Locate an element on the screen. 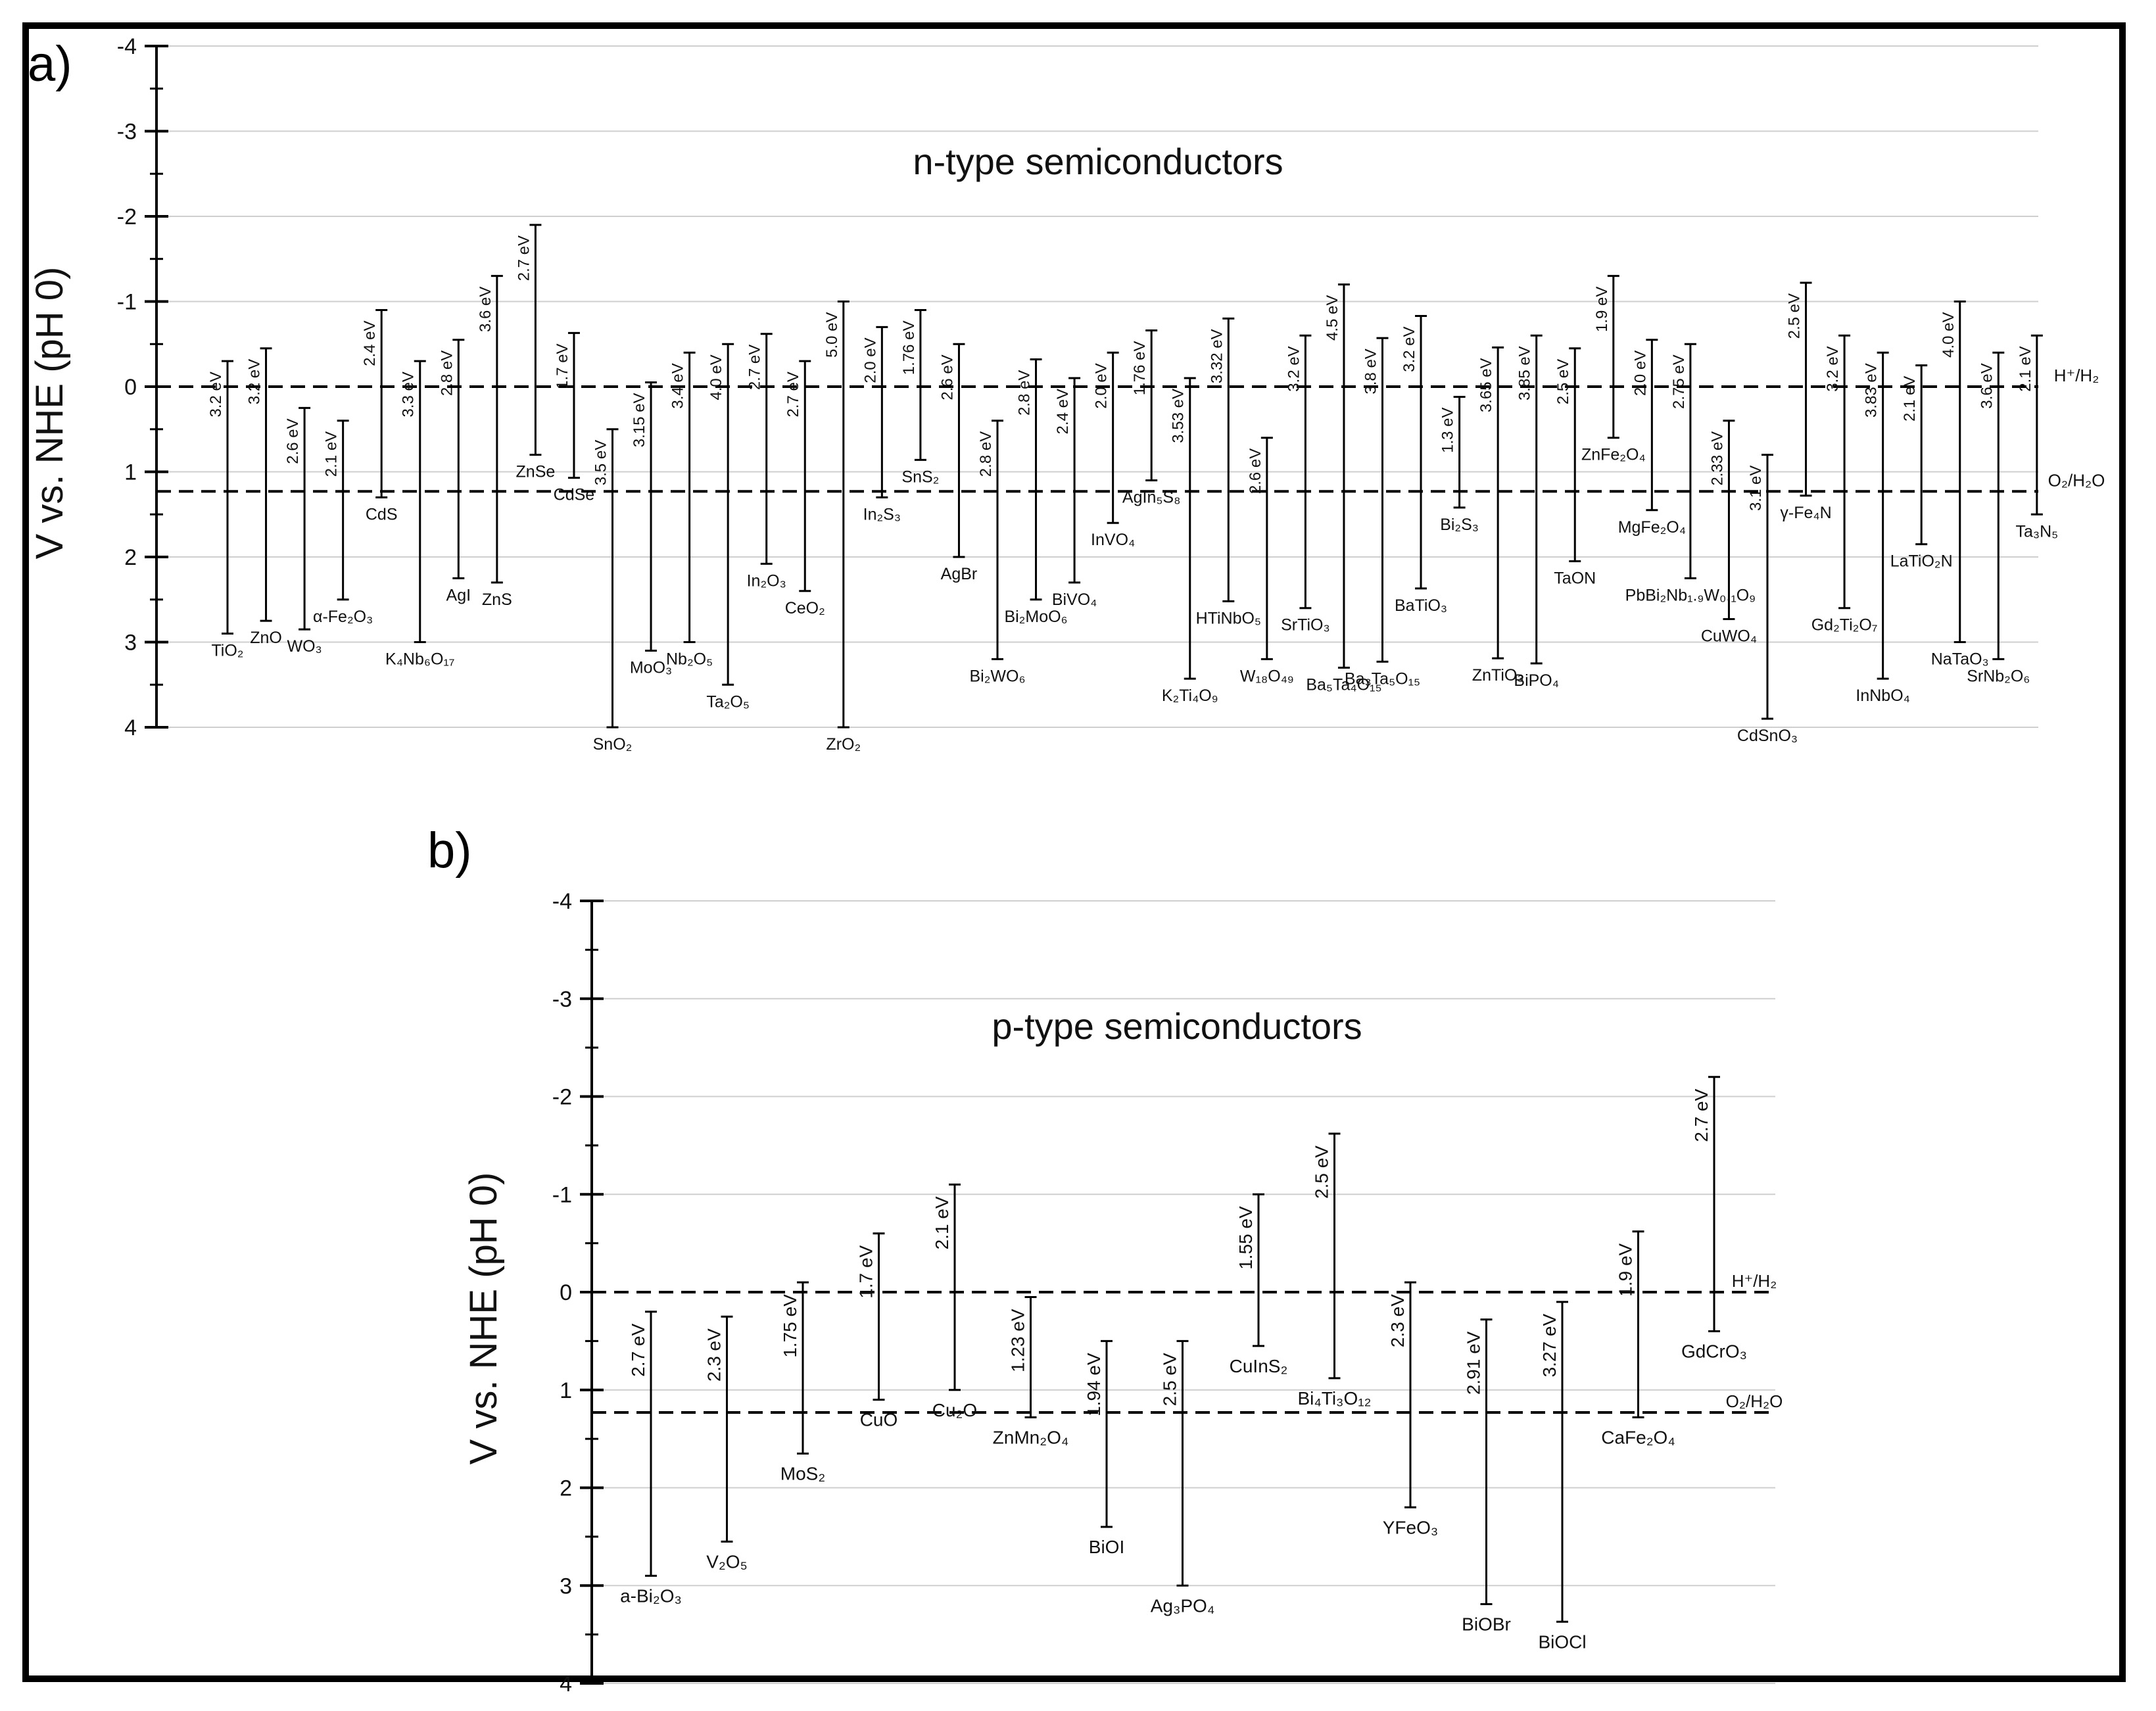 This screenshot has width=2156, height=1711. material-label: Ba₅Ta₄O₁₅ is located at coordinates (1344, 684).